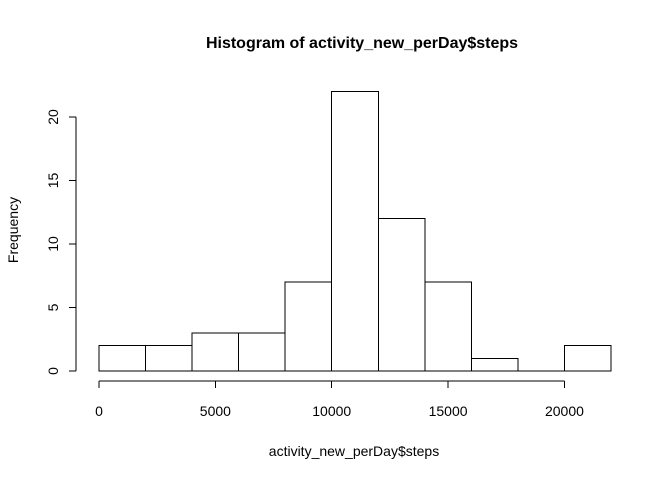 Image resolution: width=672 pixels, height=480 pixels. Describe the element at coordinates (564, 411) in the screenshot. I see `x-tick-label: 20000` at that location.